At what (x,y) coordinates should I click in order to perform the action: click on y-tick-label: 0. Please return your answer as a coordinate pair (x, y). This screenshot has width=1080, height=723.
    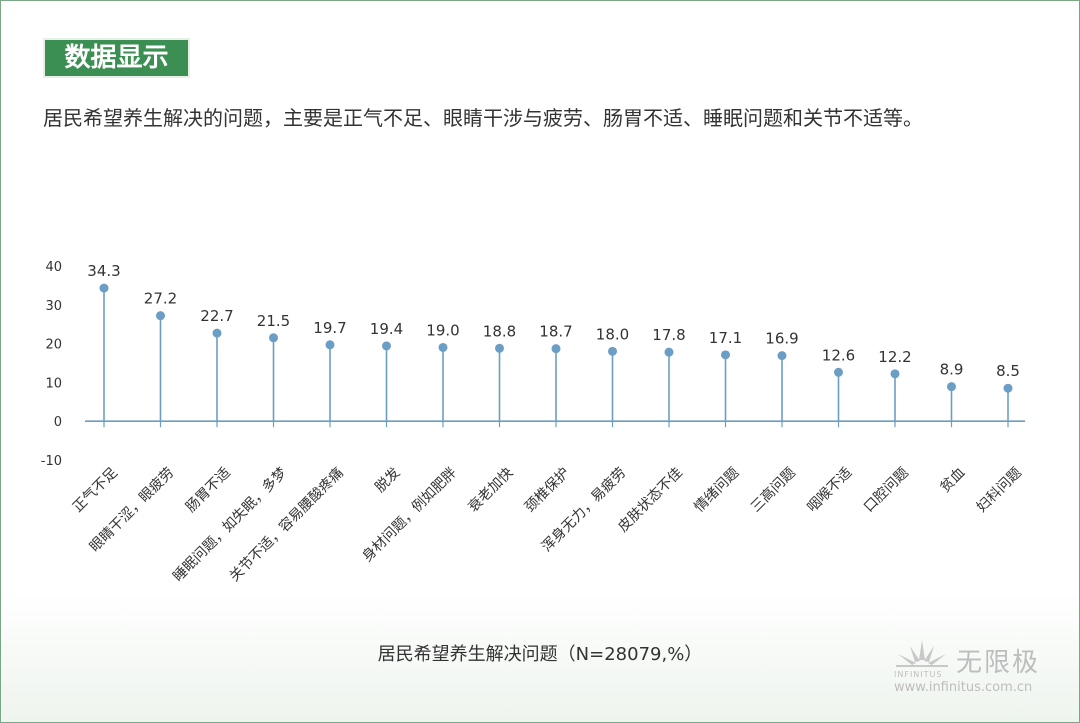
    Looking at the image, I should click on (58, 422).